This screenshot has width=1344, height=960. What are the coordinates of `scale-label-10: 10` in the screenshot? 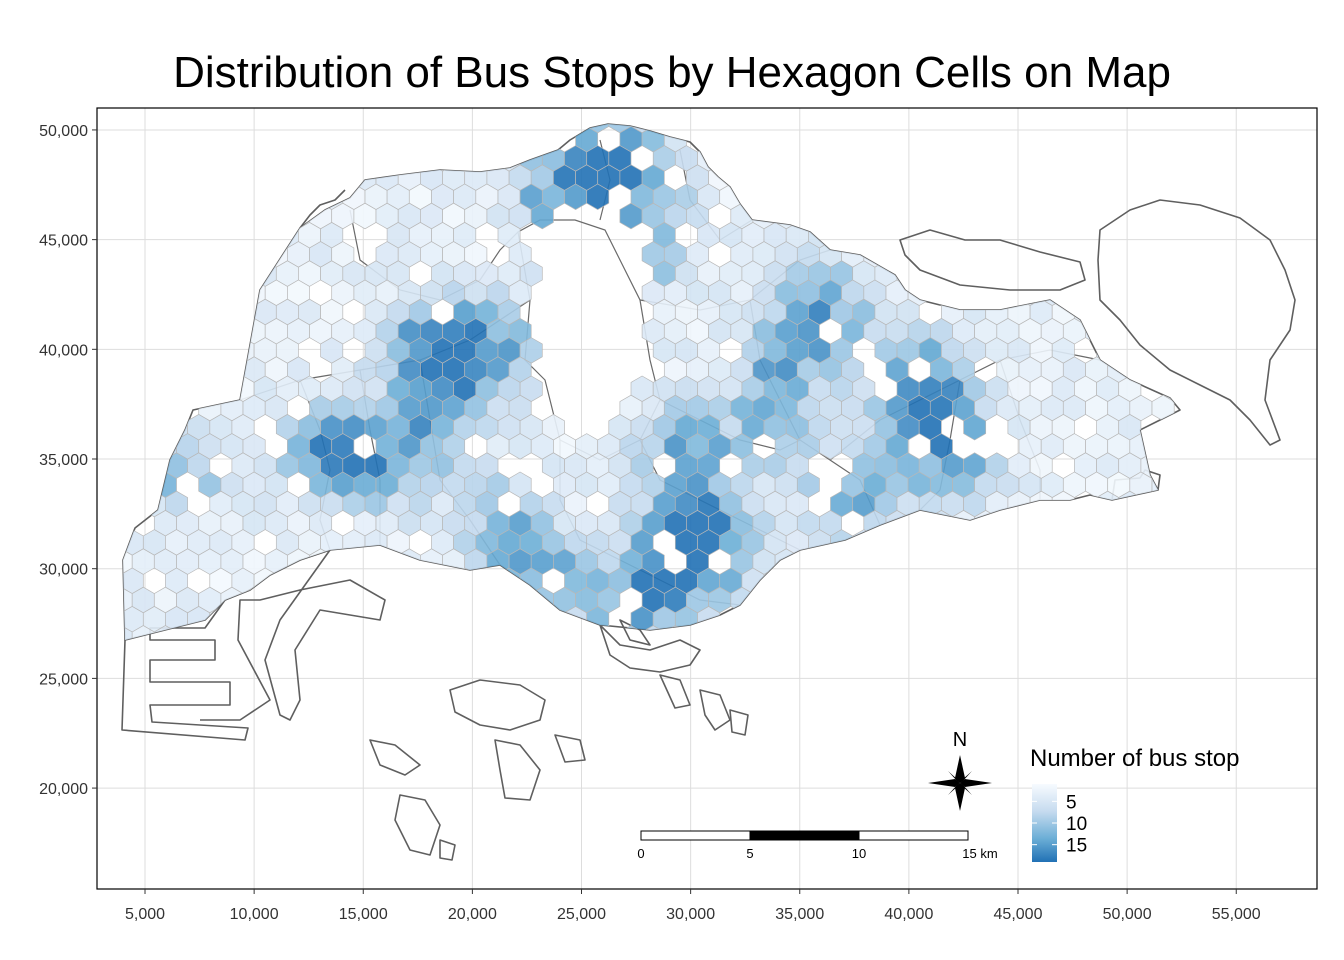 It's located at (859, 853).